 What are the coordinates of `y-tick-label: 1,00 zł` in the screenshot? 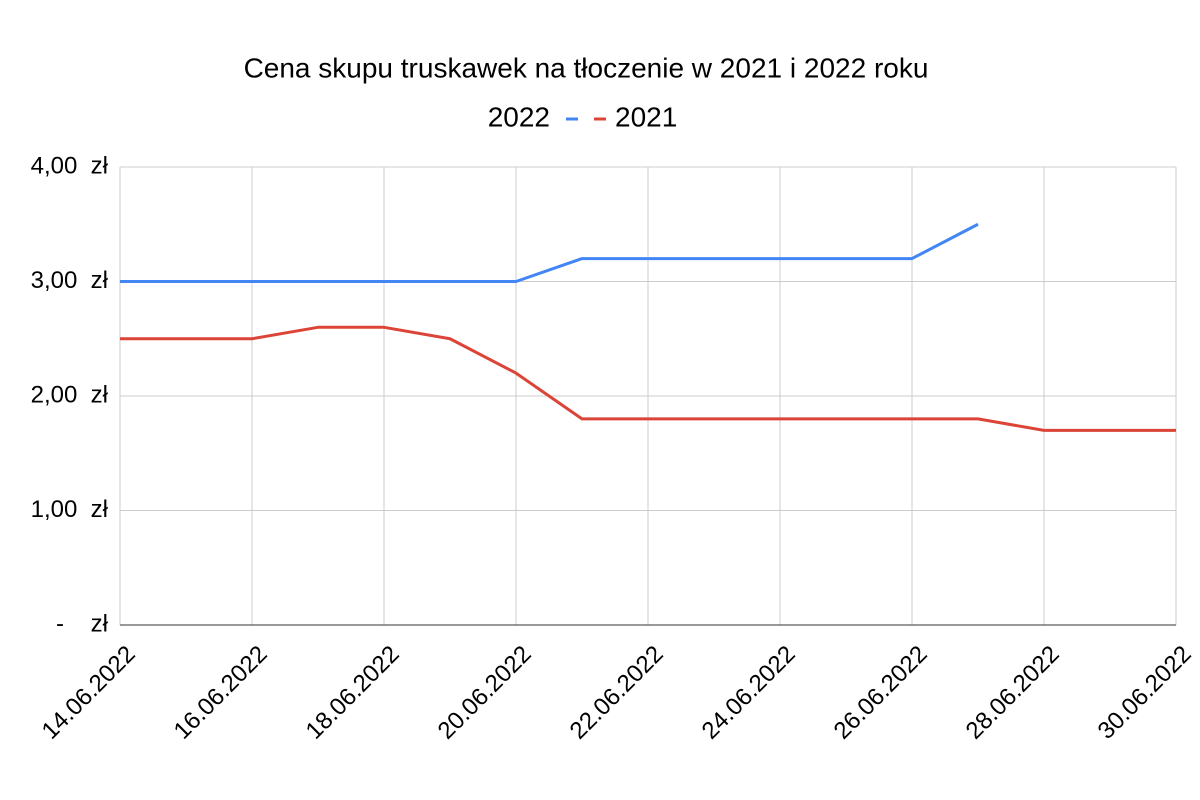 It's located at (70, 509).